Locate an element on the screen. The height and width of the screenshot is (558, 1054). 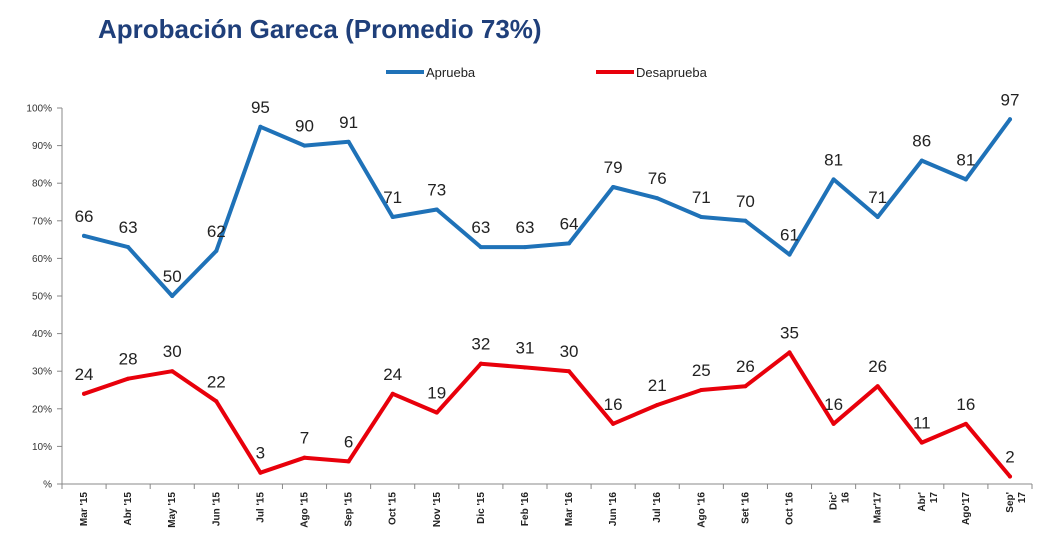
x-tick-label: Feb '16 is located at coordinates (525, 509).